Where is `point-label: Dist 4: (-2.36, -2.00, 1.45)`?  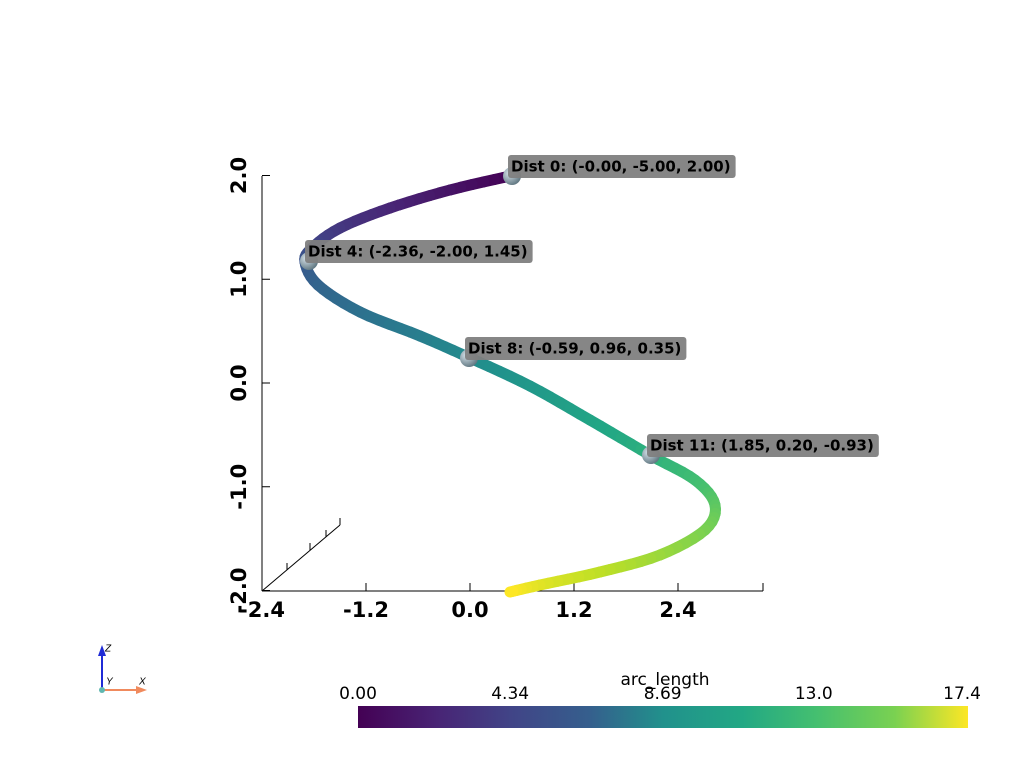
point-label: Dist 4: (-2.36, -2.00, 1.45) is located at coordinates (418, 252).